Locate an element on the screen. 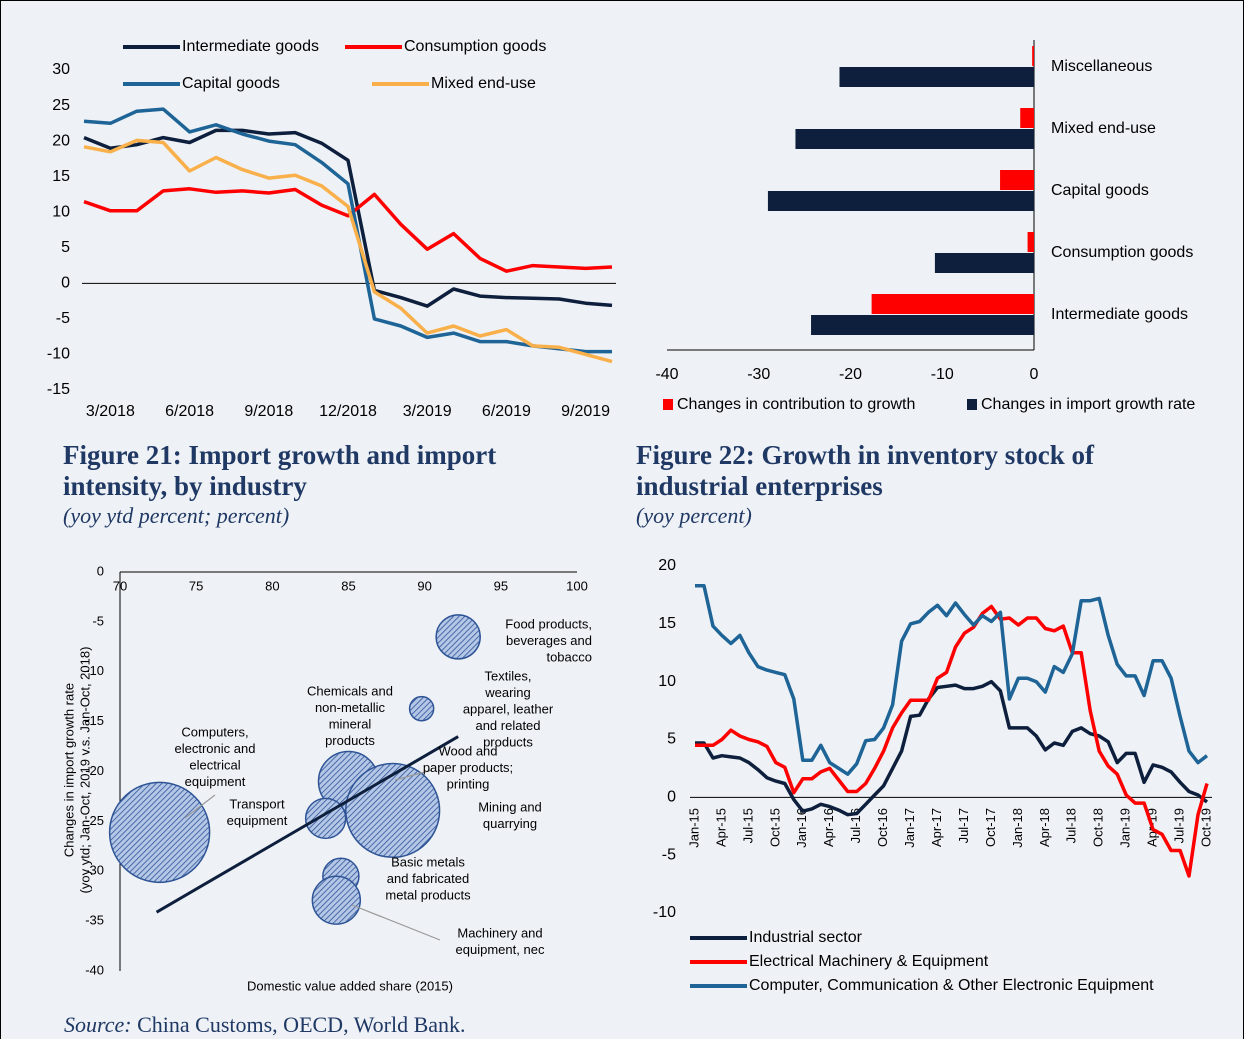 This screenshot has height=1039, width=1244. y-tick-label: -35 is located at coordinates (94, 920).